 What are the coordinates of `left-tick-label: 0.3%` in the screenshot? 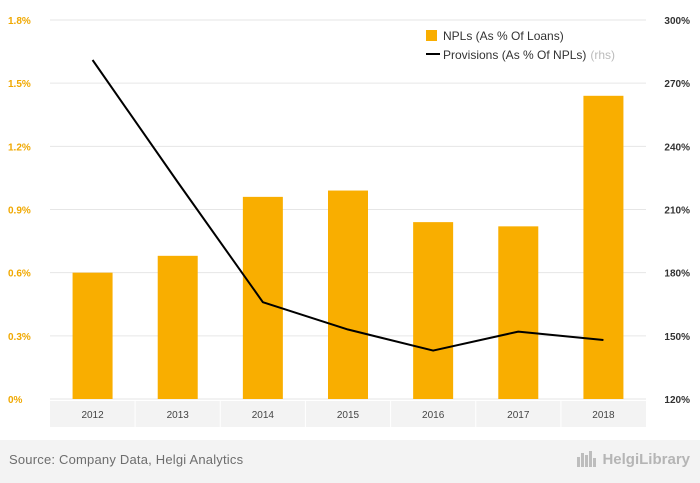 It's located at (19, 337).